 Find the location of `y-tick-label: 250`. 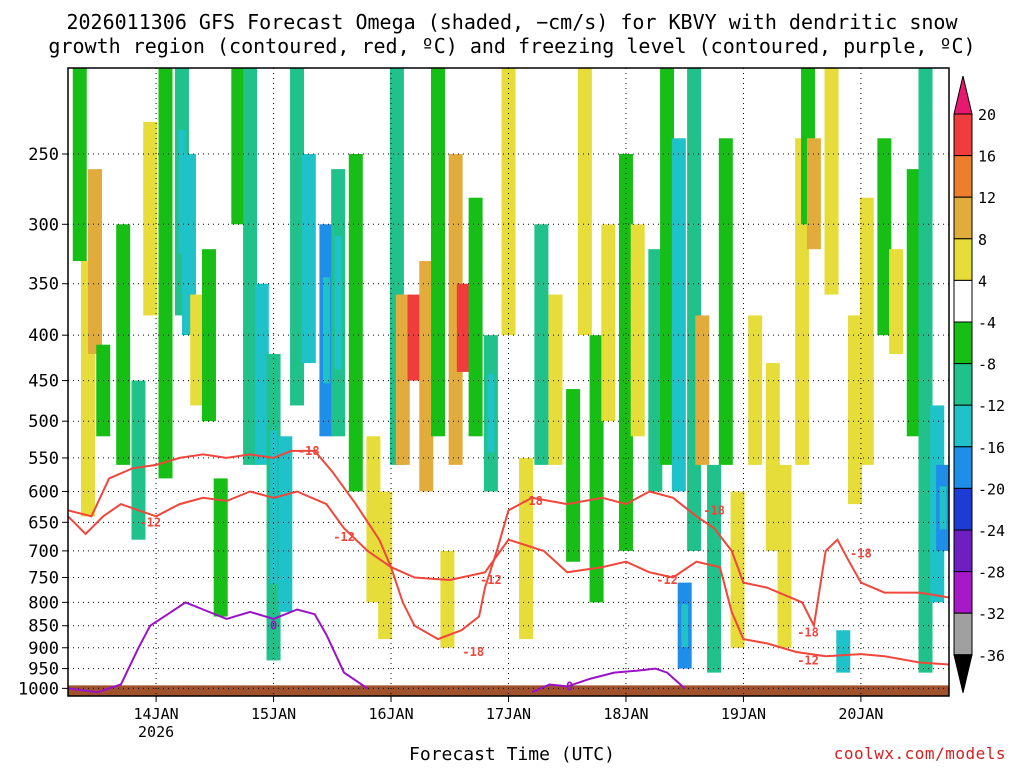

y-tick-label: 250 is located at coordinates (43, 155).